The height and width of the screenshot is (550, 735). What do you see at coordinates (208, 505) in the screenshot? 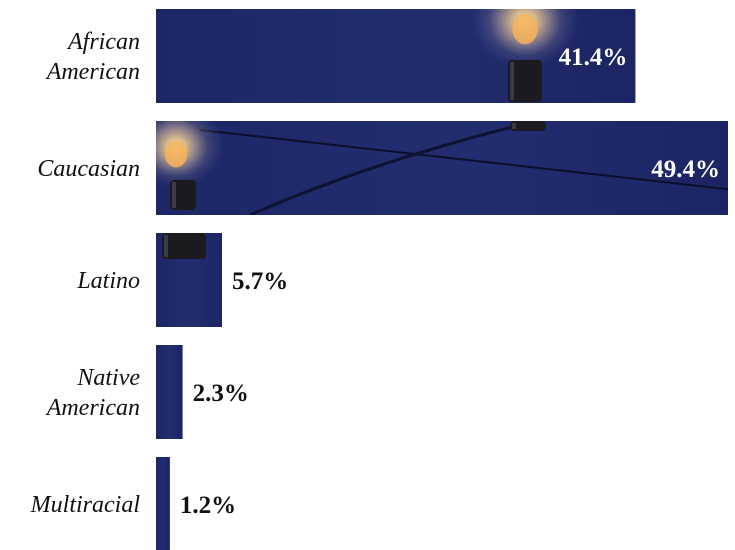
I see `value-label-multiracial: 1.2%` at bounding box center [208, 505].